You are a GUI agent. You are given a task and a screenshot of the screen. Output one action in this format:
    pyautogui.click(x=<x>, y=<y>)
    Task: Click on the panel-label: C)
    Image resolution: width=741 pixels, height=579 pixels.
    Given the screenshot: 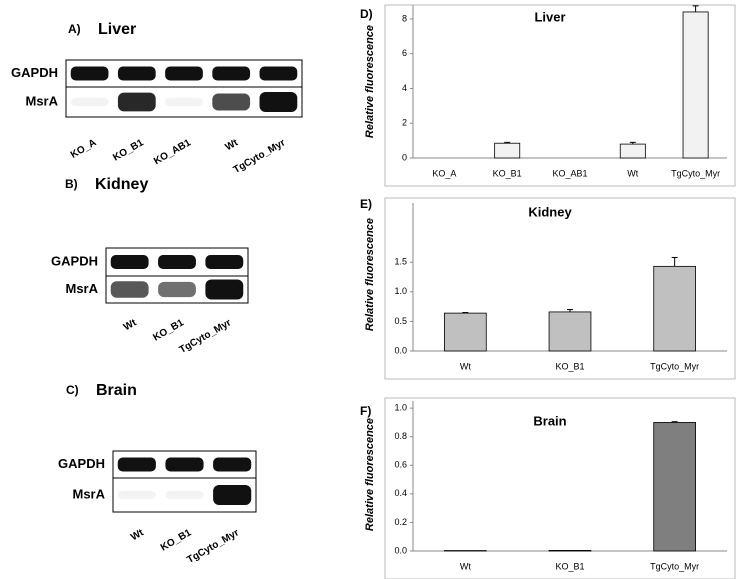 What is the action you would take?
    pyautogui.click(x=72, y=390)
    